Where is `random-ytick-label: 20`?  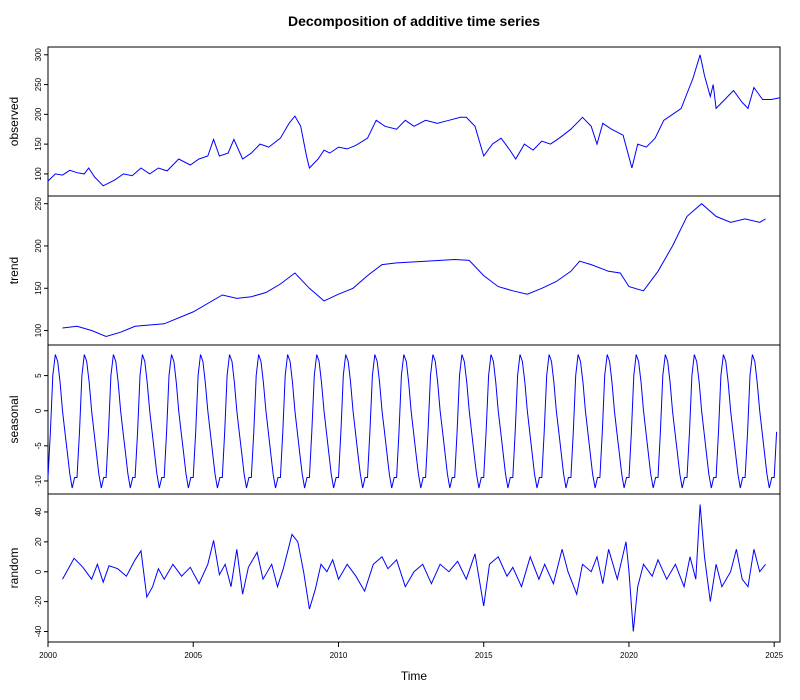
random-ytick-label: 20 is located at coordinates (38, 541).